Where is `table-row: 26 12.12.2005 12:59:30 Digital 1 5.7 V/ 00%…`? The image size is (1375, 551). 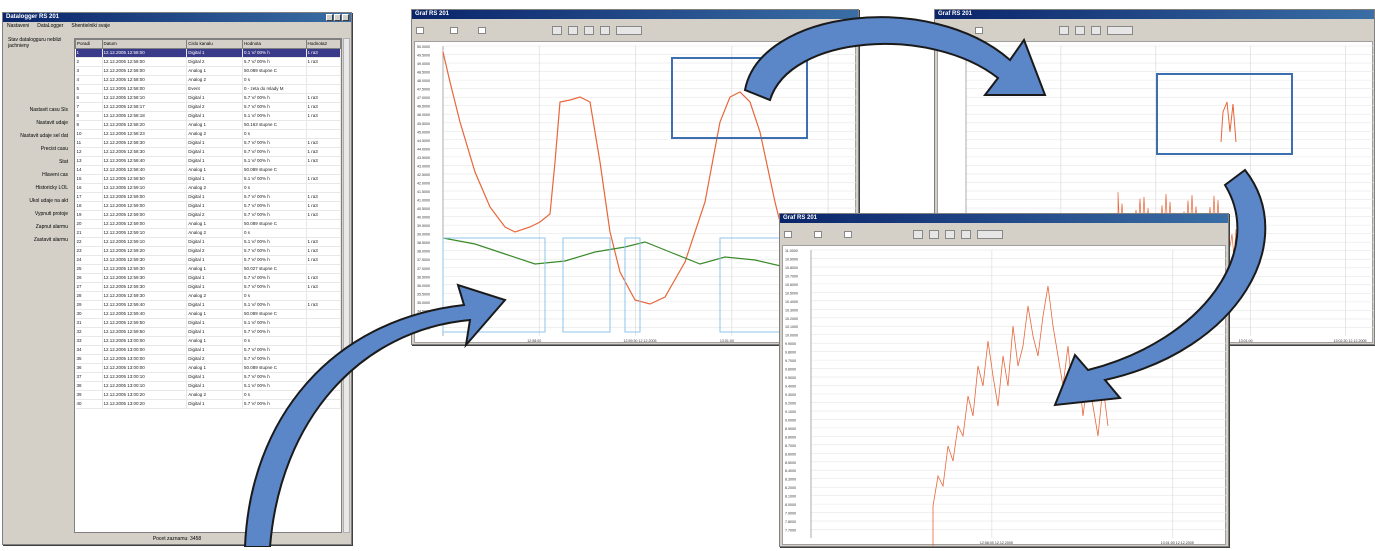 table-row: 26 12.12.2005 12:59:30 Digital 1 5.7 V/ 00%… is located at coordinates (208, 278).